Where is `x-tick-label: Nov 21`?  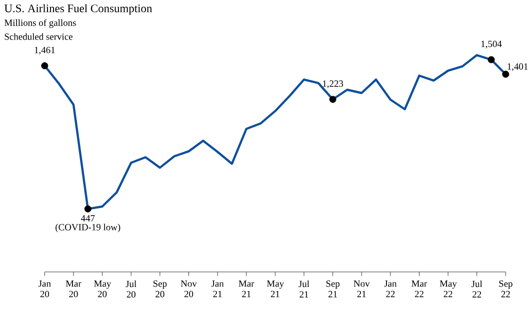 x-tick-label: Nov 21 is located at coordinates (362, 289).